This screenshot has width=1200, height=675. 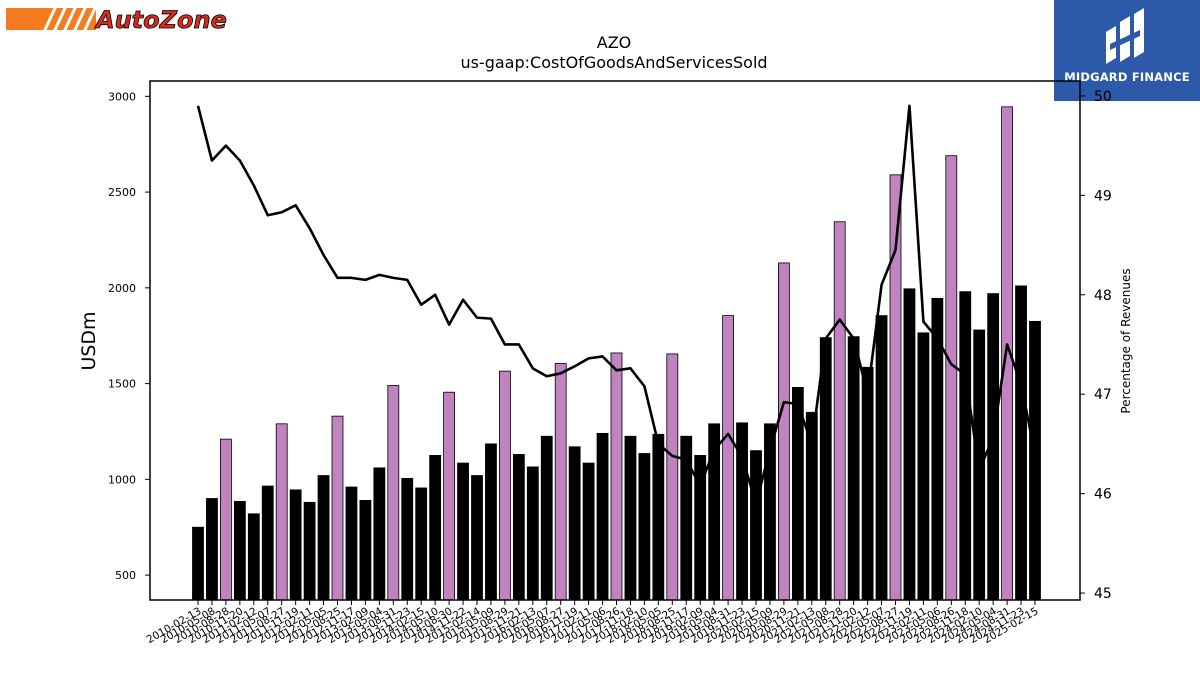 What do you see at coordinates (125, 575) in the screenshot?
I see `y-tick-label: 500` at bounding box center [125, 575].